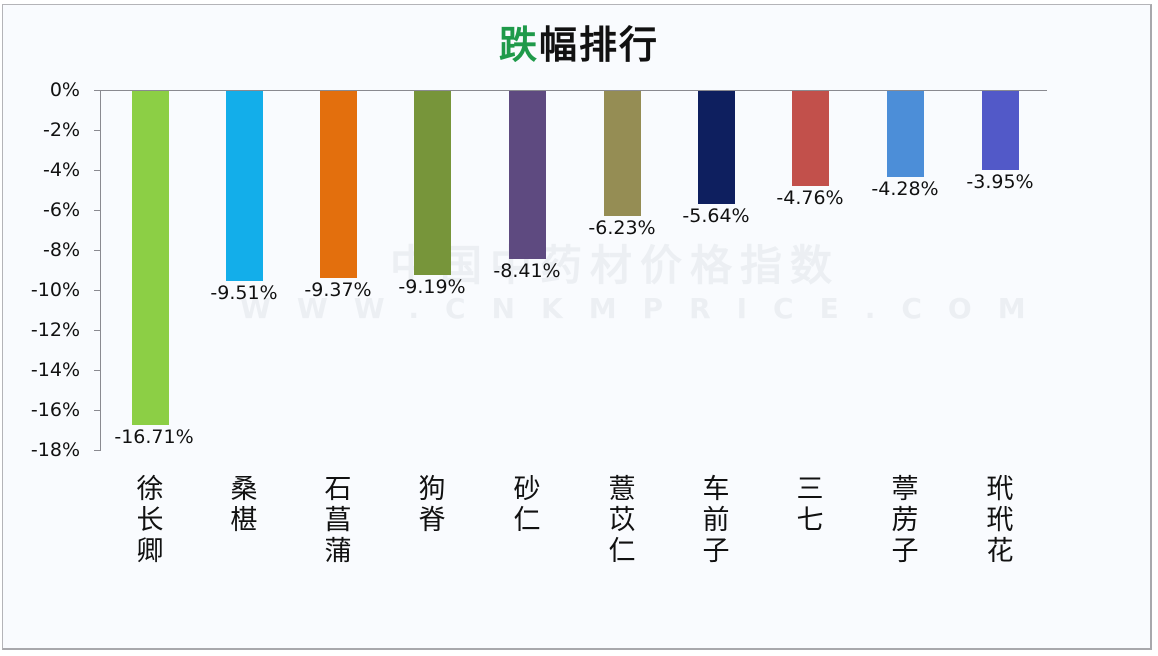  What do you see at coordinates (55, 290) in the screenshot?
I see `y-tick-label: -10%` at bounding box center [55, 290].